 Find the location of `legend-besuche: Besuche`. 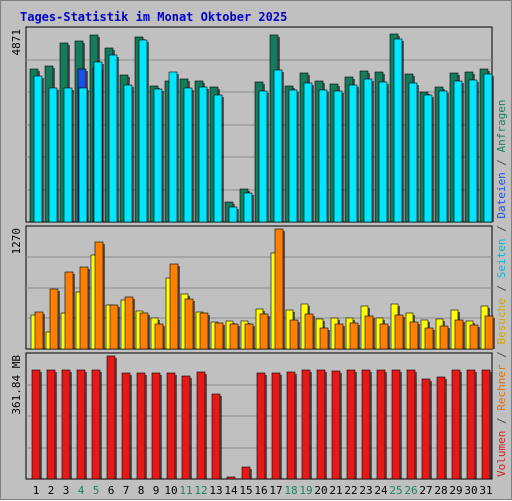

legend-besuche: Besuche is located at coordinates (501, 321).